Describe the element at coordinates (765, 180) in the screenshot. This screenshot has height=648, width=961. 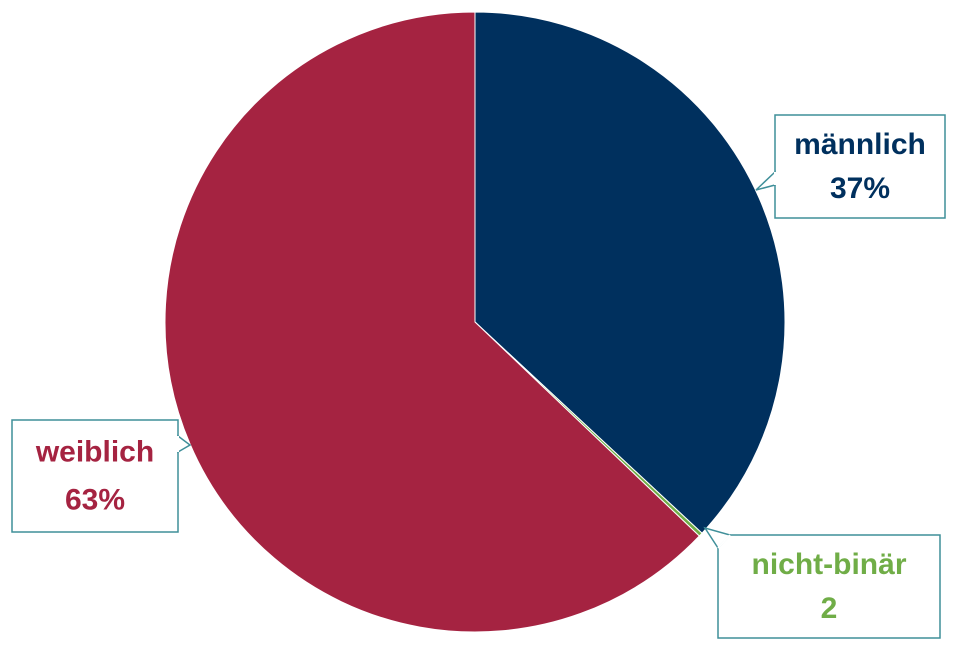
I see `label-pointer` at that location.